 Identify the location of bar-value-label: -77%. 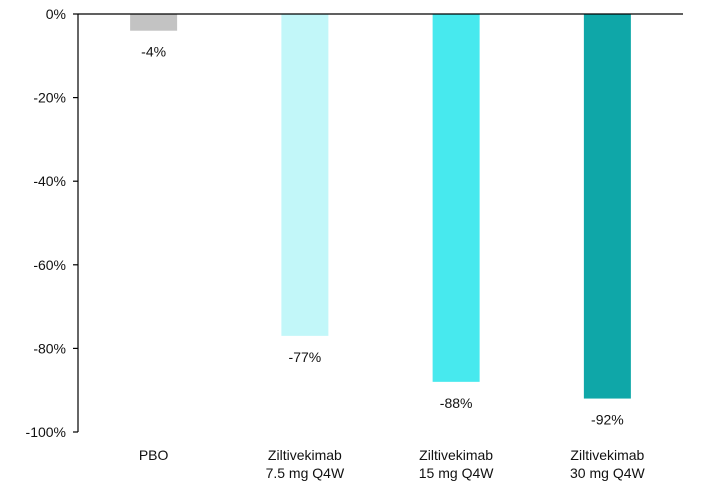
(305, 357).